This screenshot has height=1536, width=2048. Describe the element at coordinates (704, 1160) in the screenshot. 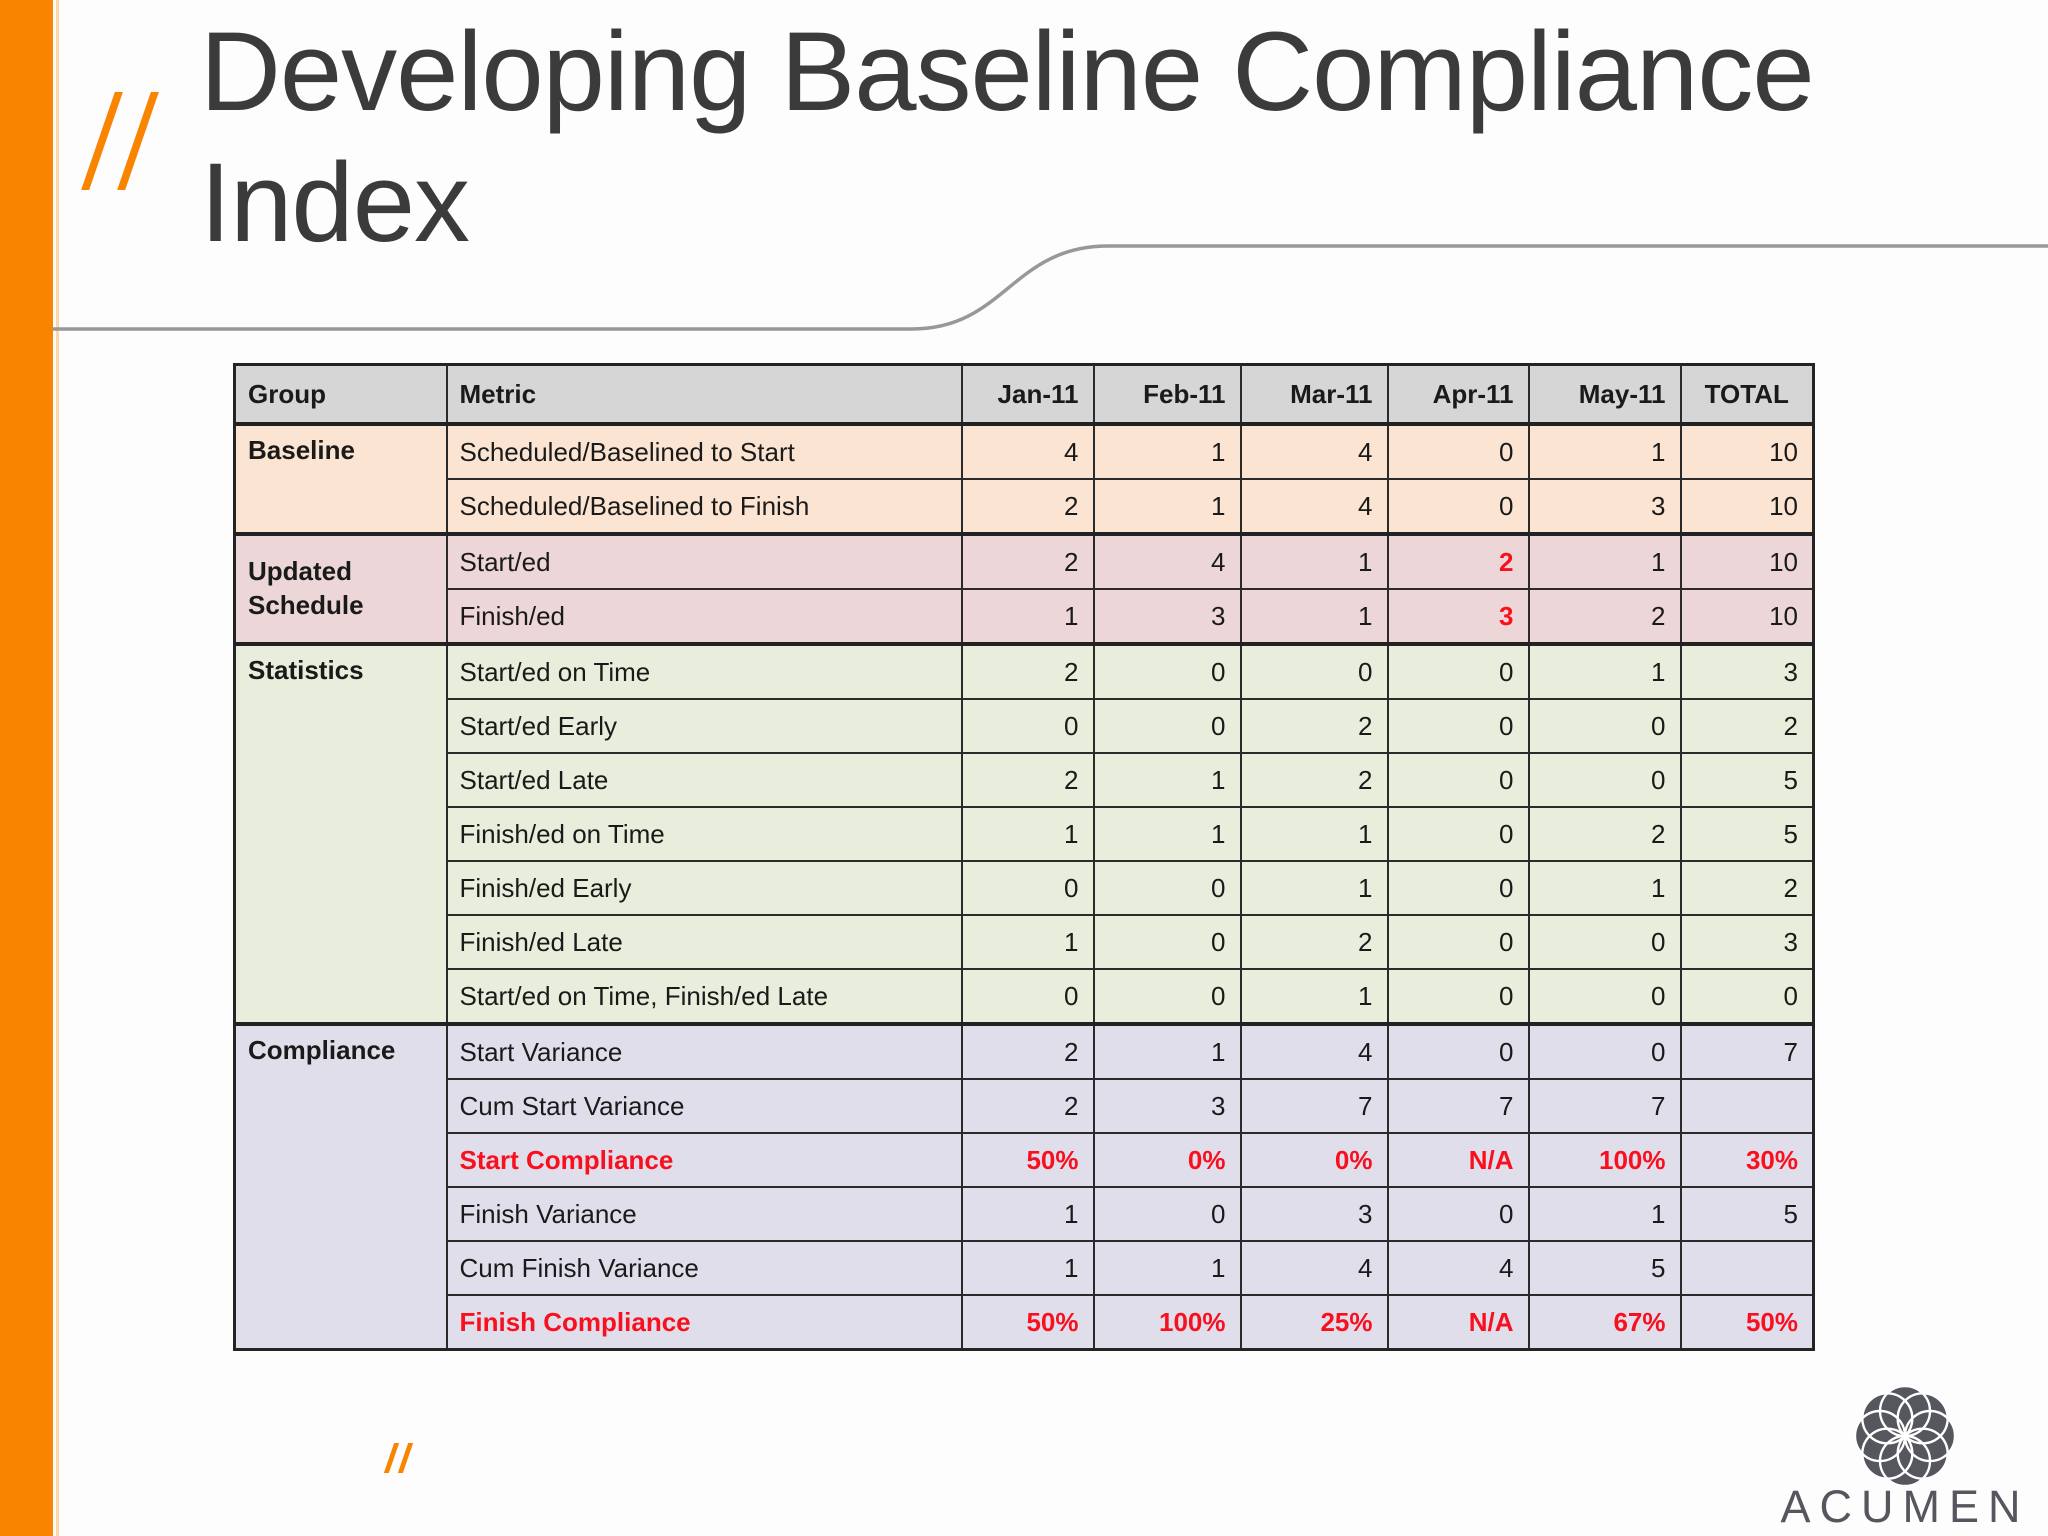

I see `metric-cell-start-compliance: Start Compliance` at that location.